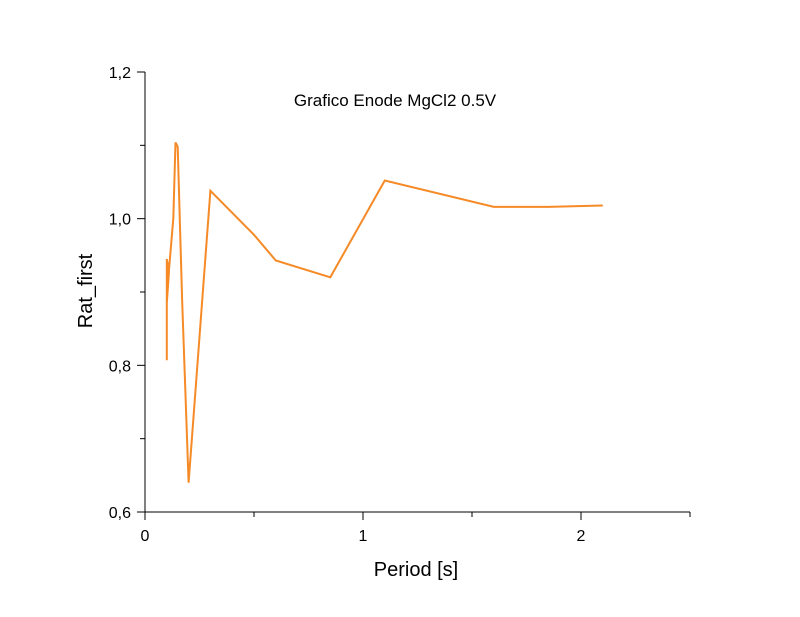 This screenshot has width=800, height=617. I want to click on y-tick-label: 1,0, so click(120, 220).